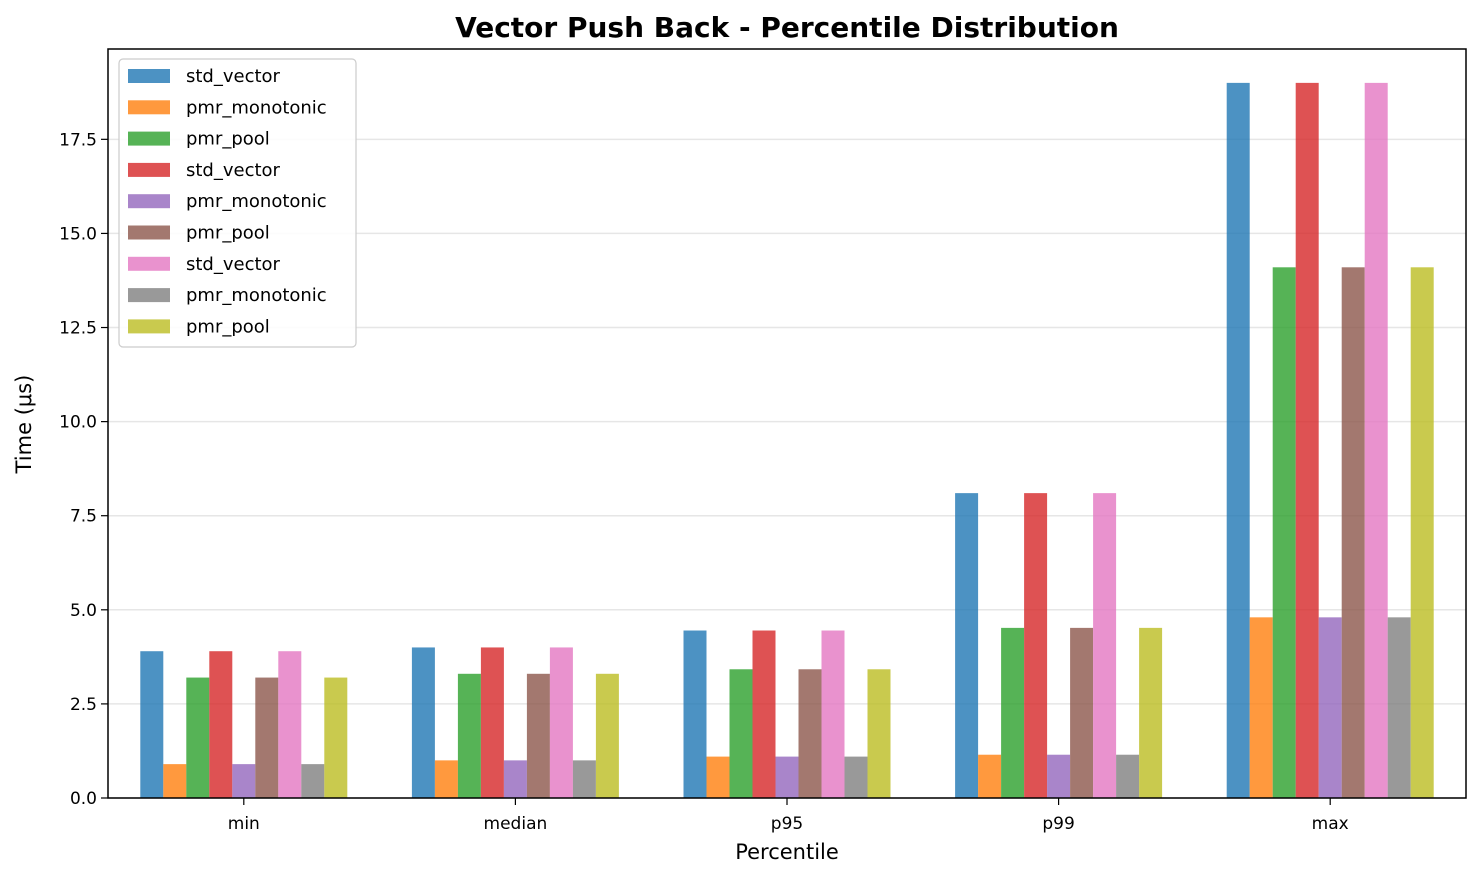 The height and width of the screenshot is (880, 1482). Describe the element at coordinates (516, 824) in the screenshot. I see `x-tick-label: median` at that location.